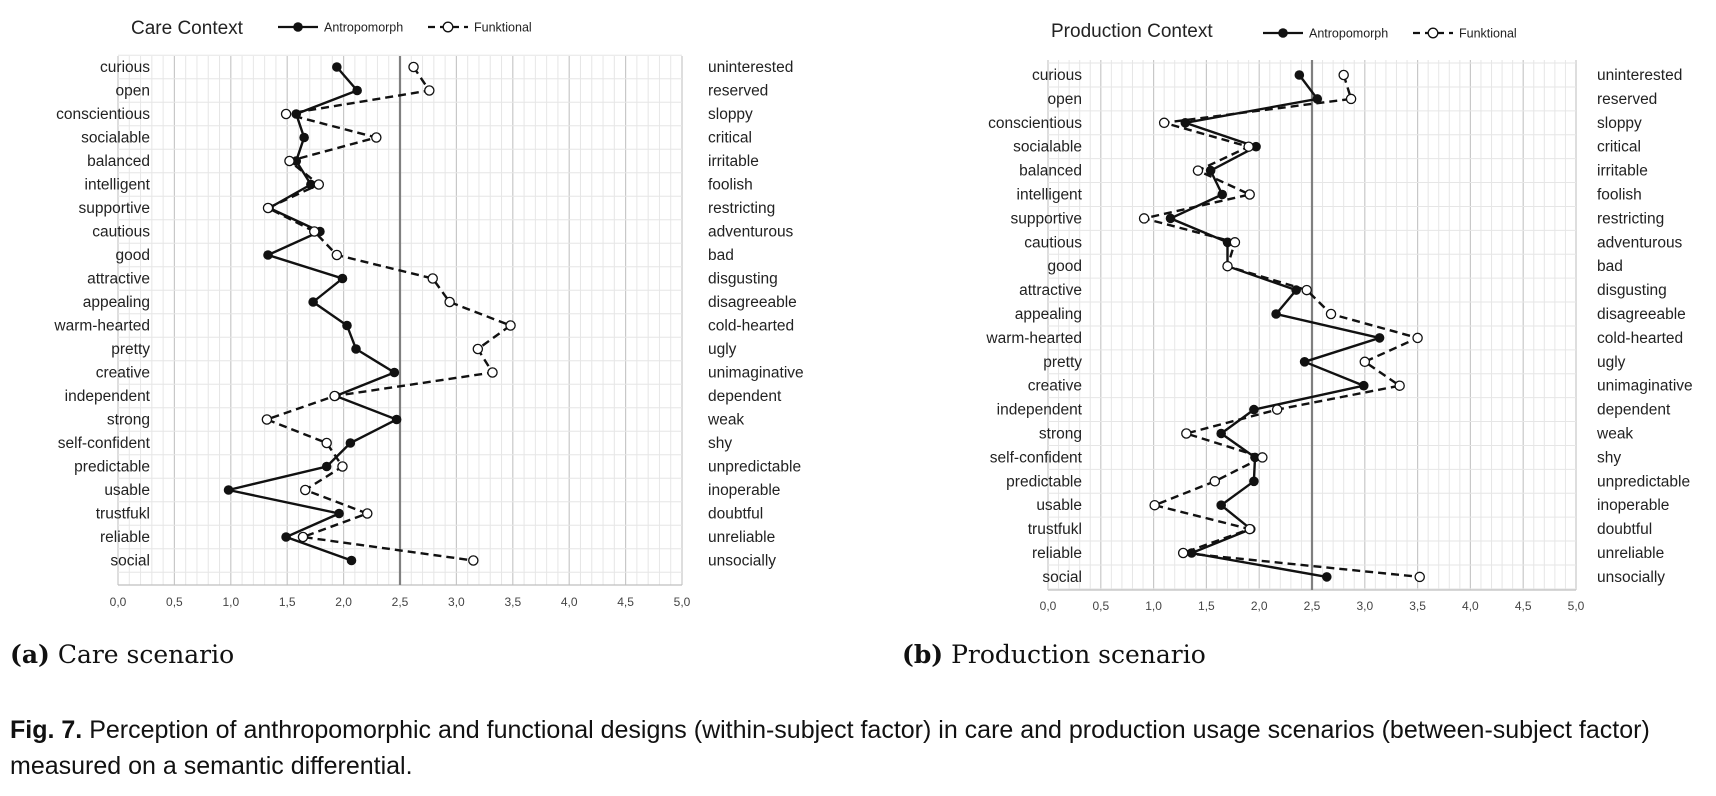  I want to click on left-pole-label: strong, so click(128, 420).